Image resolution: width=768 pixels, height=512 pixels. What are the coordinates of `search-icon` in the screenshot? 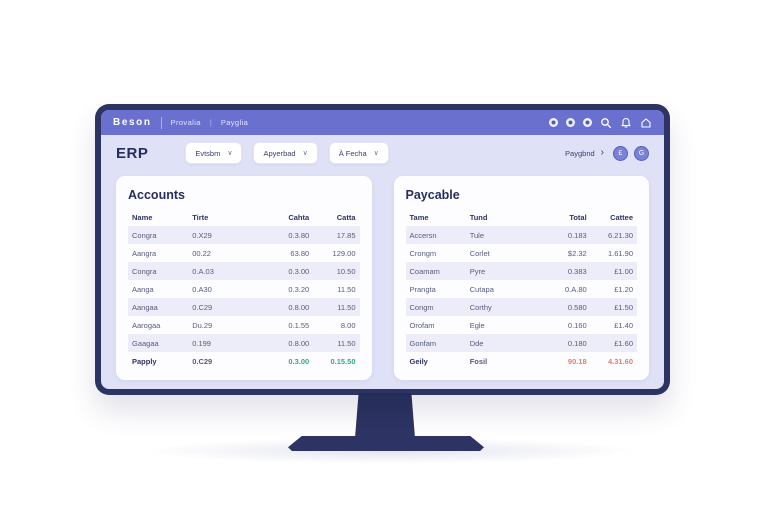 It's located at (606, 123).